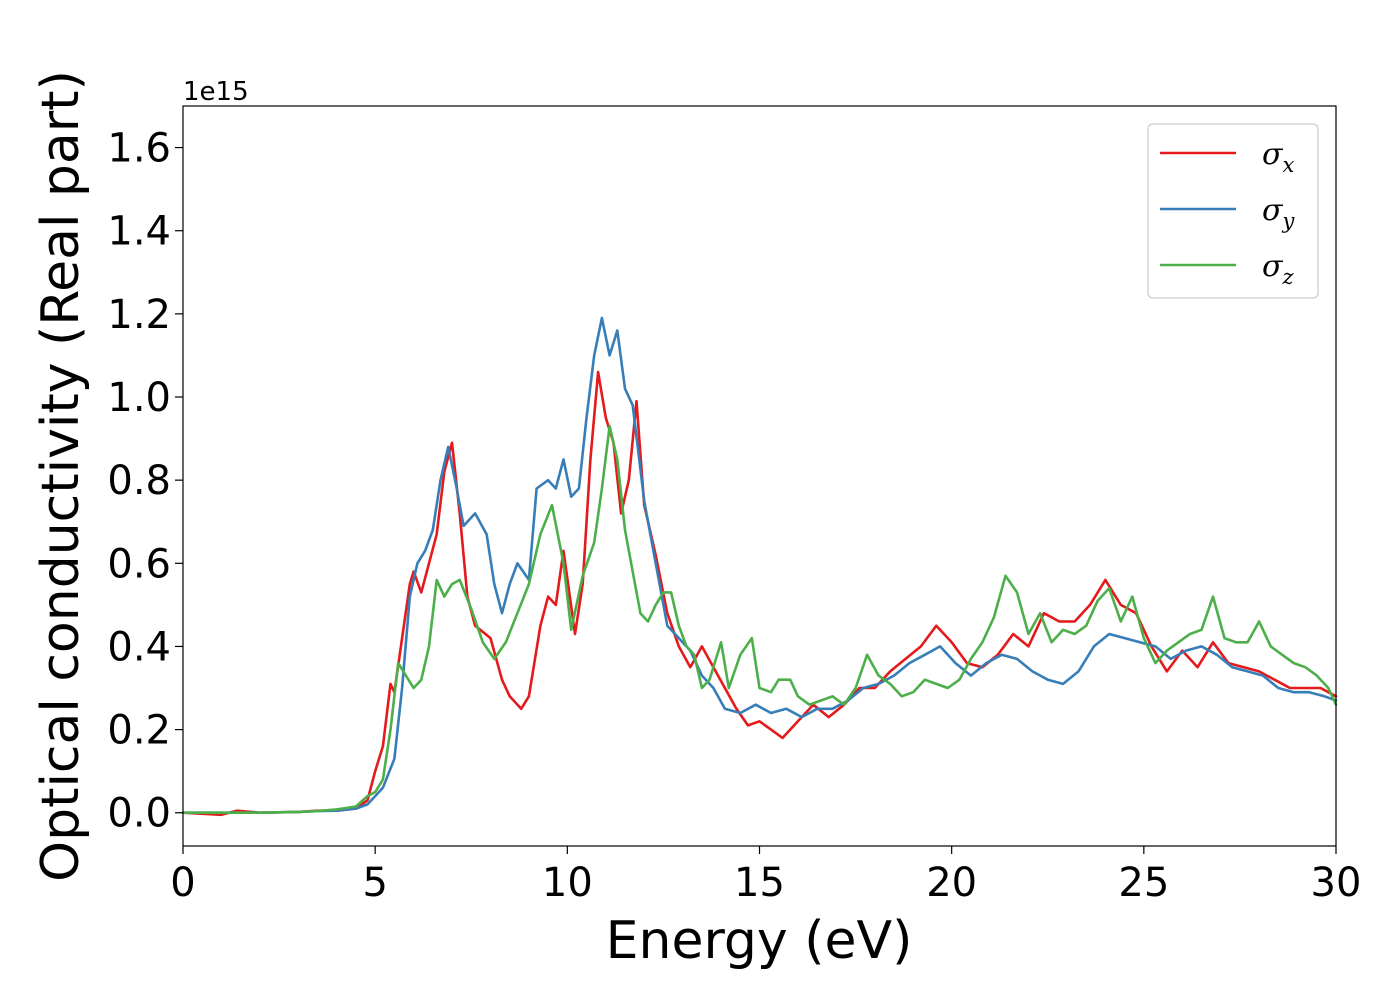 The image size is (1400, 1005). What do you see at coordinates (139, 564) in the screenshot?
I see `y-tick-label: 0.6` at bounding box center [139, 564].